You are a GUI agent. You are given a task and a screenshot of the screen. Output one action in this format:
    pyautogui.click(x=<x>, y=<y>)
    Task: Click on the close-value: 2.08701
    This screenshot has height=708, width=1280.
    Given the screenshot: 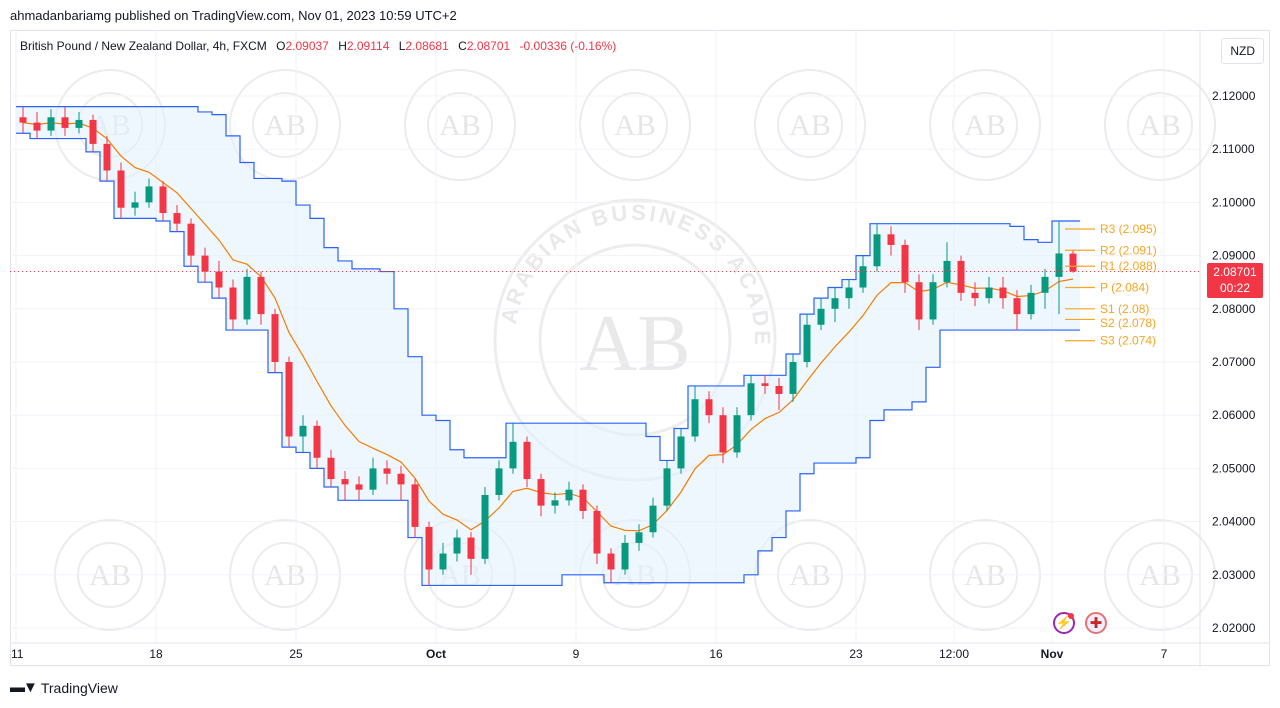 What is the action you would take?
    pyautogui.click(x=488, y=46)
    